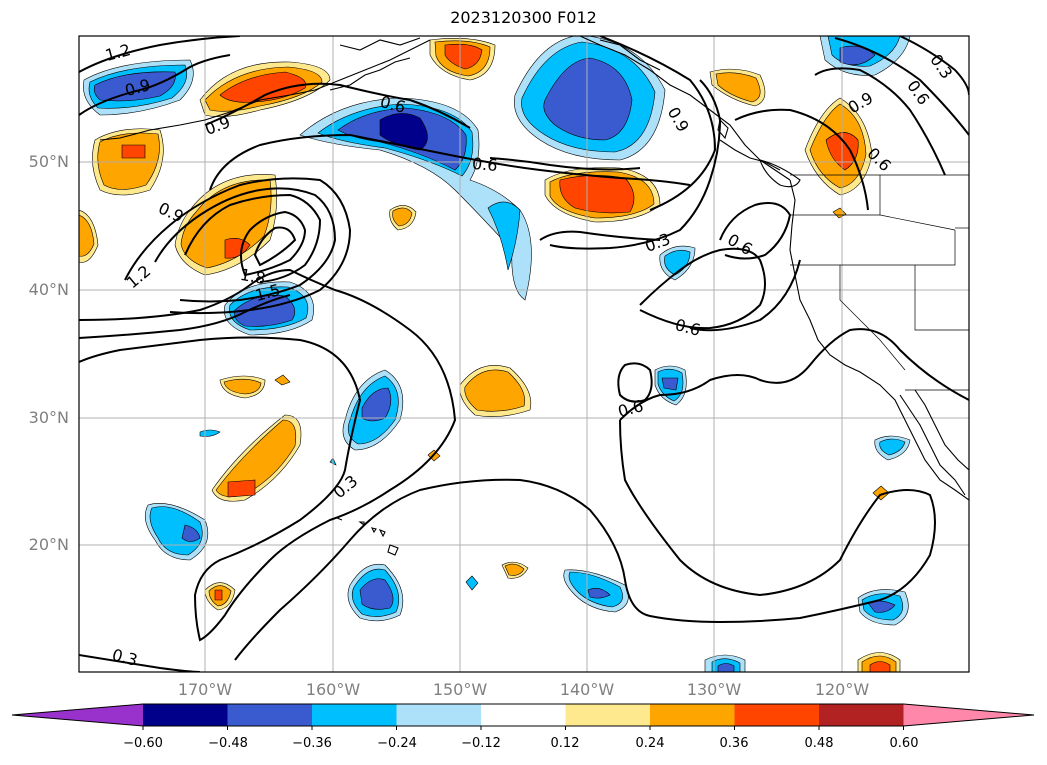 The height and width of the screenshot is (765, 1047). I want to click on colorbar-extend-low, so click(77, 715).